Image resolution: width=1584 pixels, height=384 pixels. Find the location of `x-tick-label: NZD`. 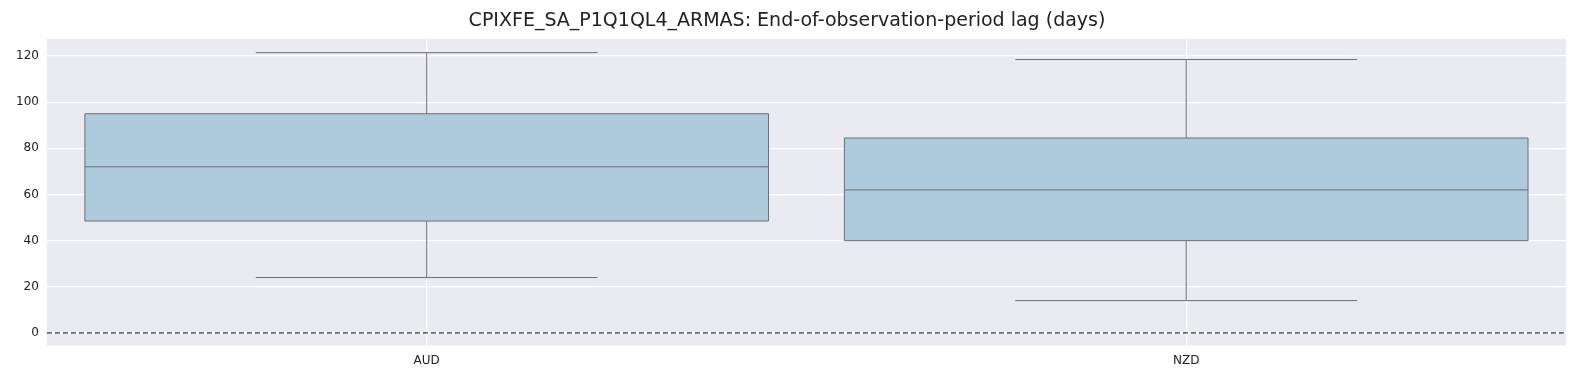

x-tick-label: NZD is located at coordinates (1186, 359).